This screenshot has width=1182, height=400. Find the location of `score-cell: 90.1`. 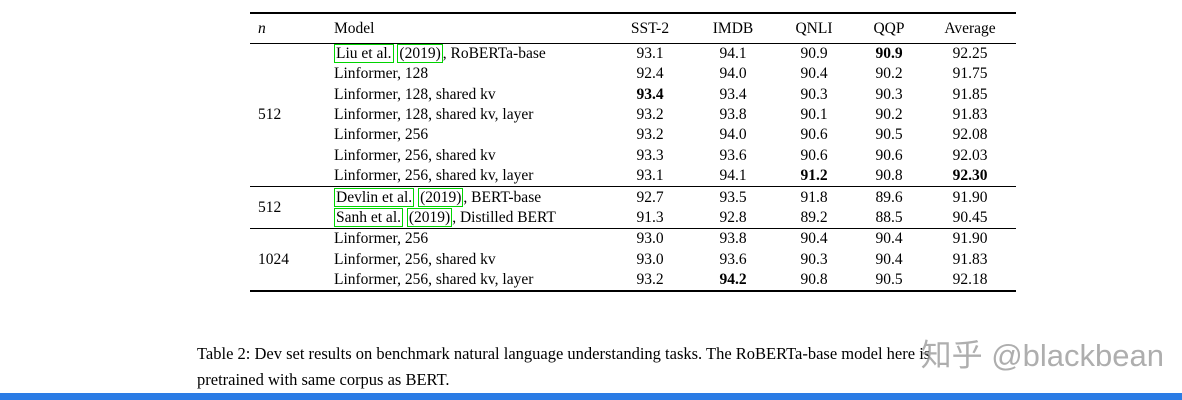

score-cell: 90.1 is located at coordinates (814, 115).